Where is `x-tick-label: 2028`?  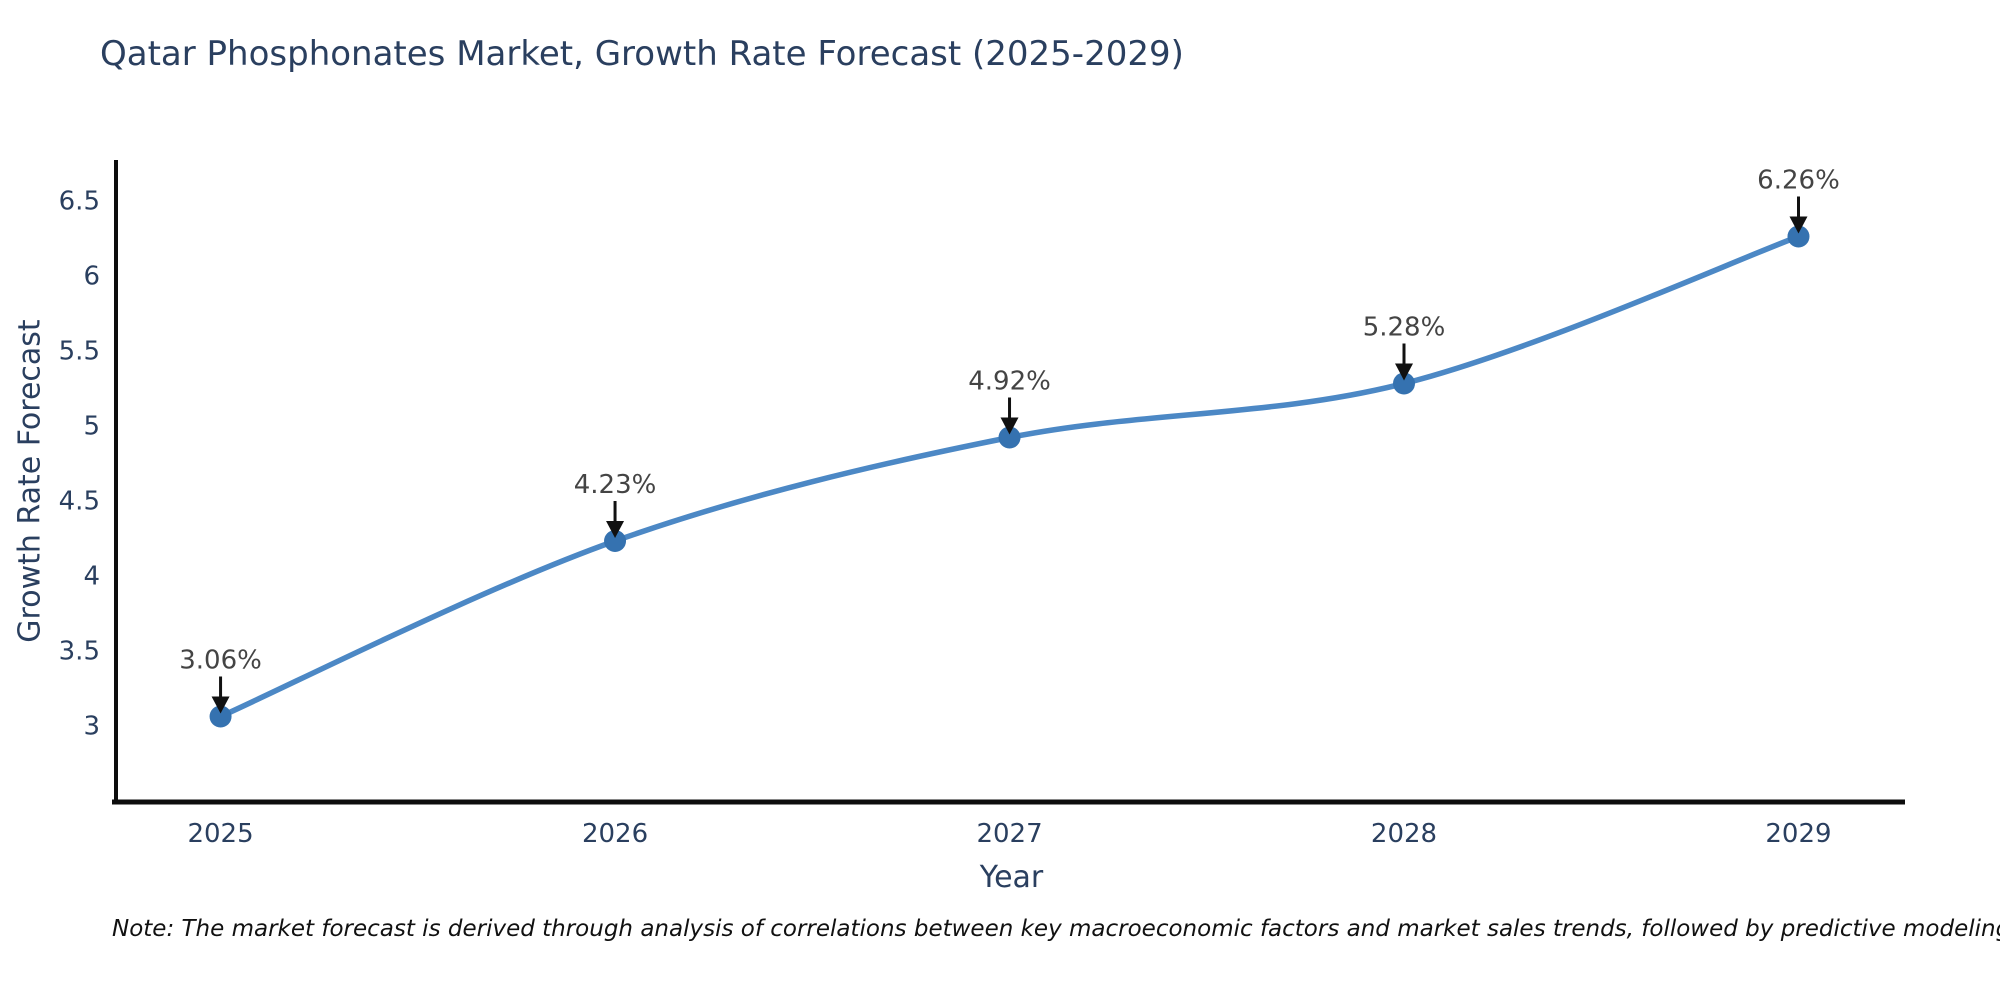
x-tick-label: 2028 is located at coordinates (1404, 834).